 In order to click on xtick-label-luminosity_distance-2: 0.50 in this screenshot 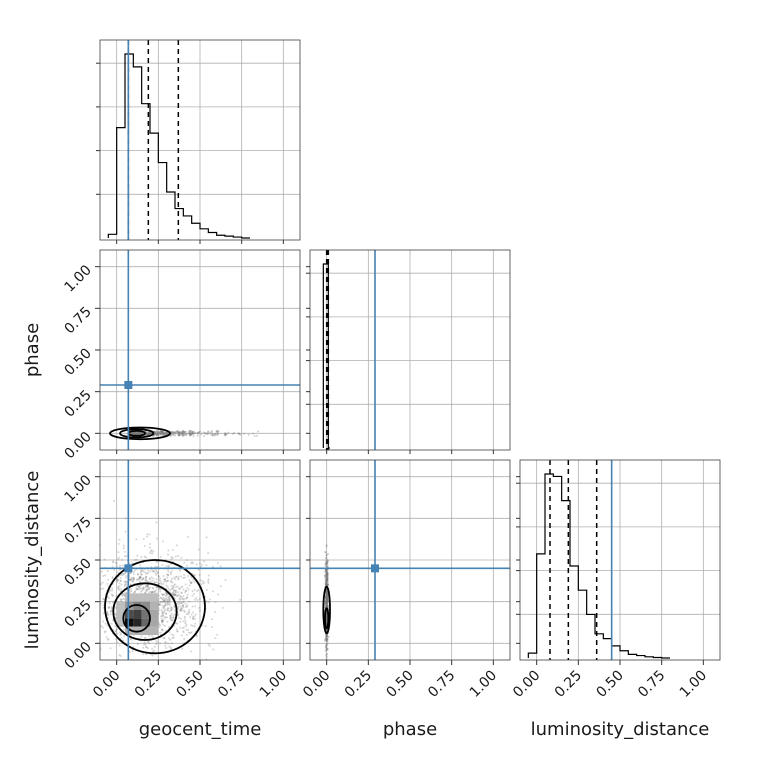, I will do `click(609, 684)`.